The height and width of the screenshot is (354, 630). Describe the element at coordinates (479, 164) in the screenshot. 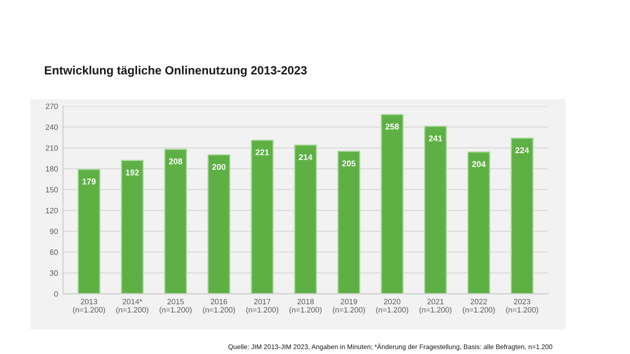

I see `data-label: 204` at that location.